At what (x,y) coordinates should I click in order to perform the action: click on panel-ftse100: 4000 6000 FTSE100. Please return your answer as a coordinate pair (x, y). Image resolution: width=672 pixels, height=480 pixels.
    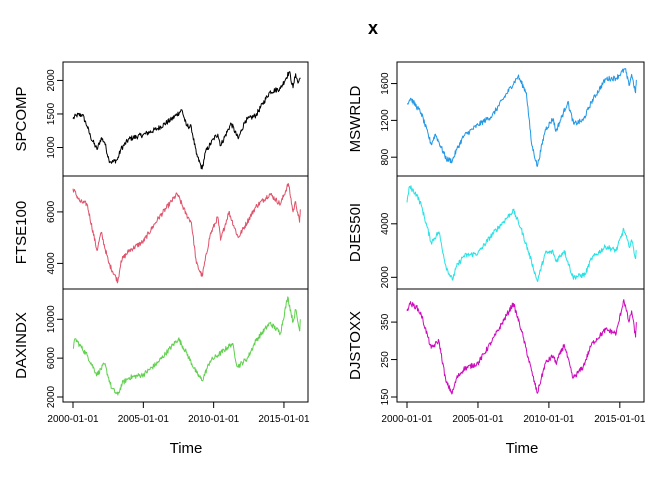
    Looking at the image, I should click on (161, 232).